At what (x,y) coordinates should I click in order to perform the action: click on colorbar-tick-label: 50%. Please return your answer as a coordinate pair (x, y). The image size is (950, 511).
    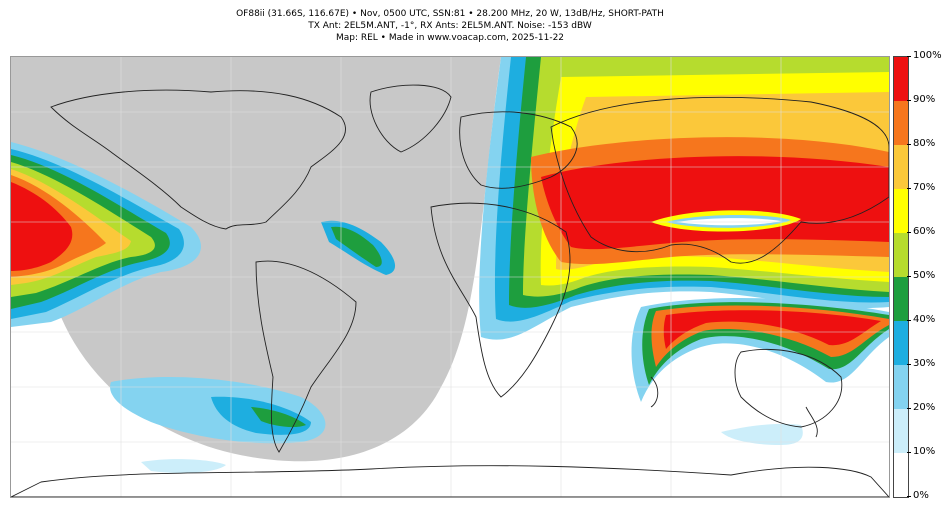
    Looking at the image, I should click on (924, 275).